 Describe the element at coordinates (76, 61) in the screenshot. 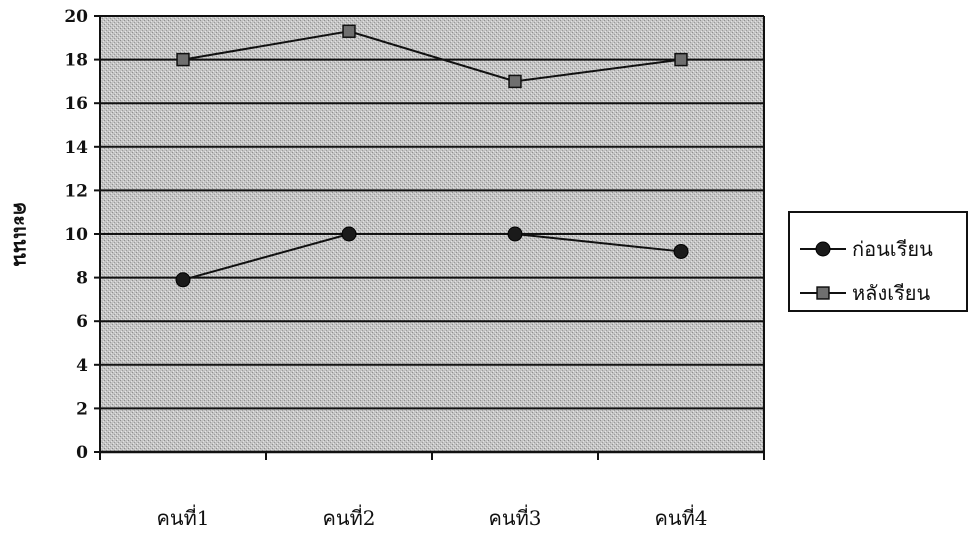

I see `y-tick-label: 18` at that location.